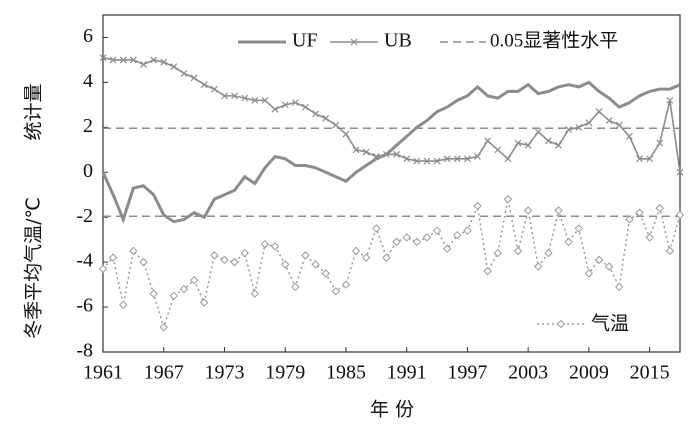  I want to click on x-tick-label: 1979, so click(285, 373).